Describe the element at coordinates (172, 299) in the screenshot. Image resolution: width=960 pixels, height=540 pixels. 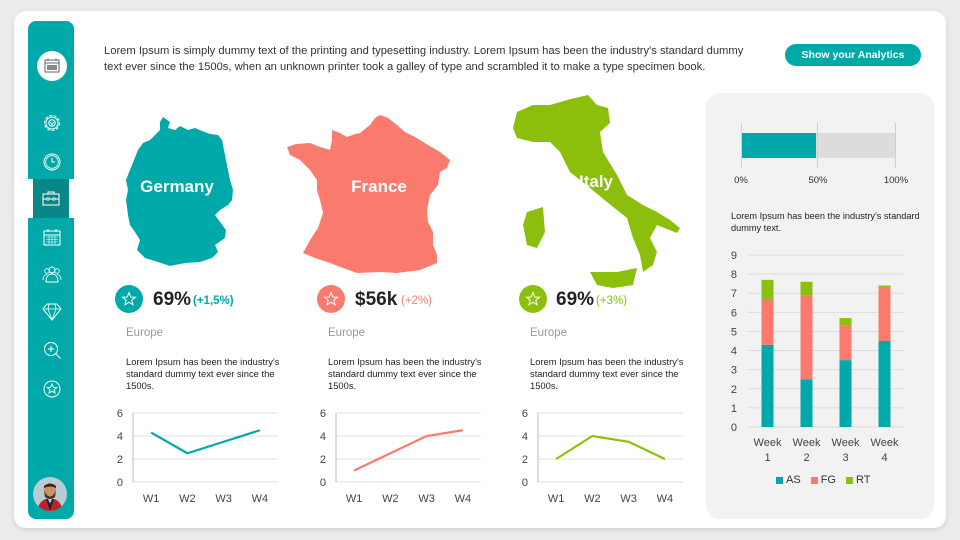
I see `germany-value: 69%` at that location.